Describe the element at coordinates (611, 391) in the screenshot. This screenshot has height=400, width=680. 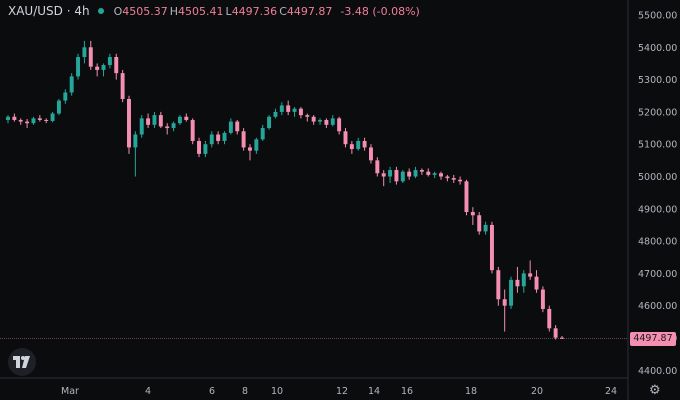
I see `x-tick-label: 24` at that location.